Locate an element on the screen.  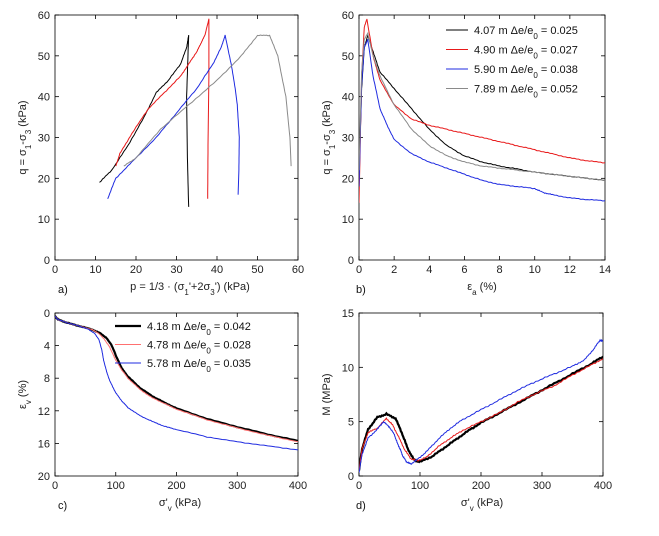
panel-d-panel-label: d) is located at coordinates (361, 506).